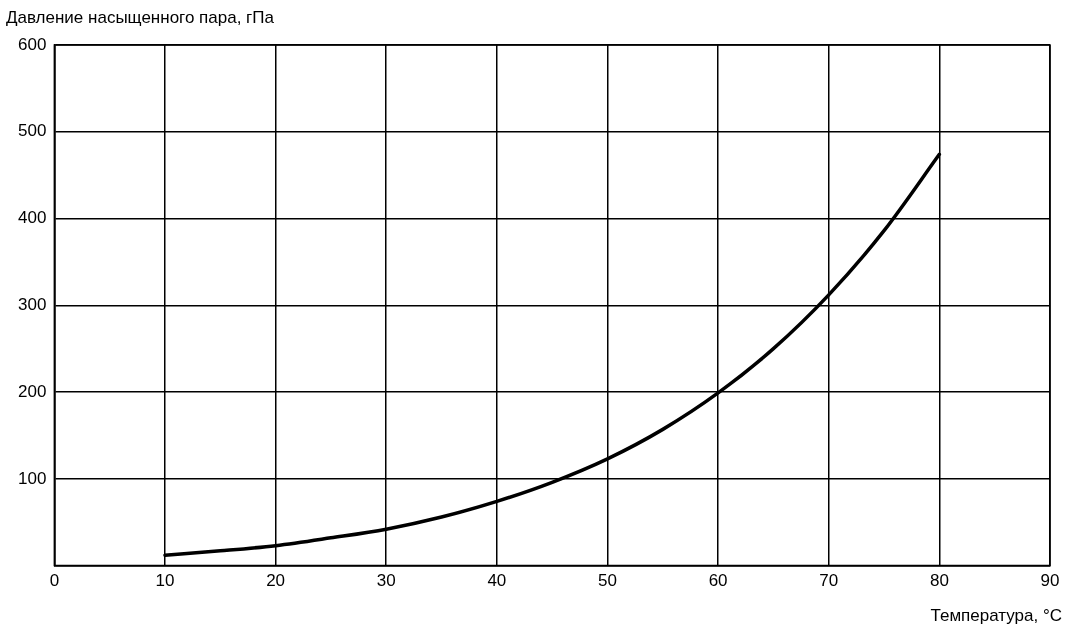 The width and height of the screenshot is (1076, 634). What do you see at coordinates (386, 581) in the screenshot?
I see `x-tick-label: 30` at bounding box center [386, 581].